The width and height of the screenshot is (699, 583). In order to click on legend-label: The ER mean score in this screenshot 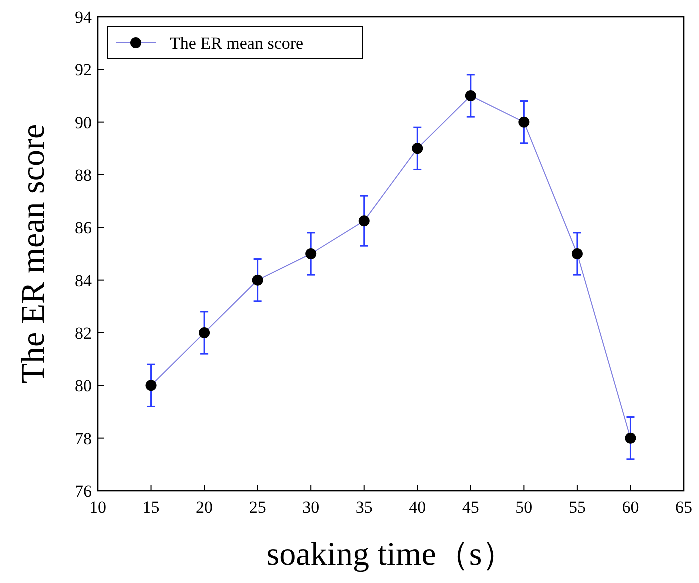, I will do `click(237, 43)`.